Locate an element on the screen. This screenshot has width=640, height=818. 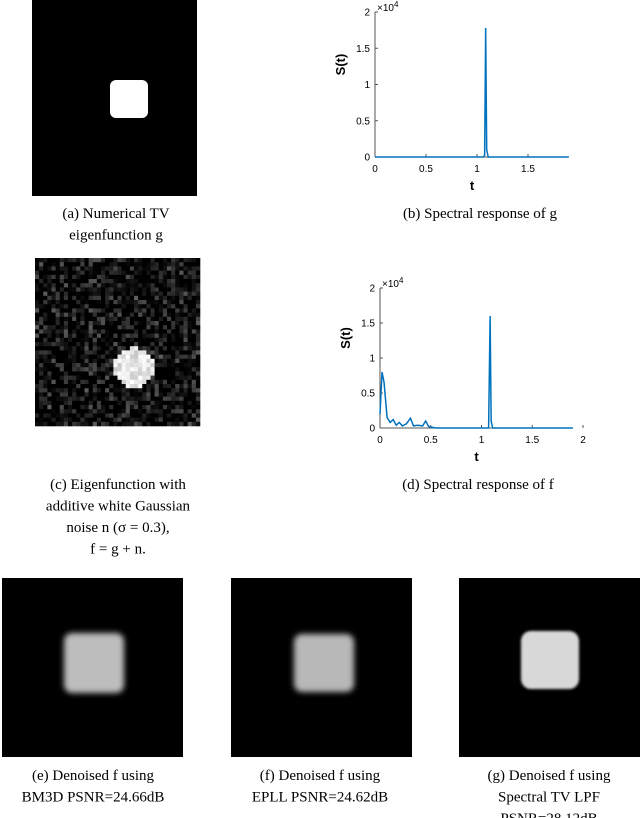
image-f is located at coordinates (321, 667).